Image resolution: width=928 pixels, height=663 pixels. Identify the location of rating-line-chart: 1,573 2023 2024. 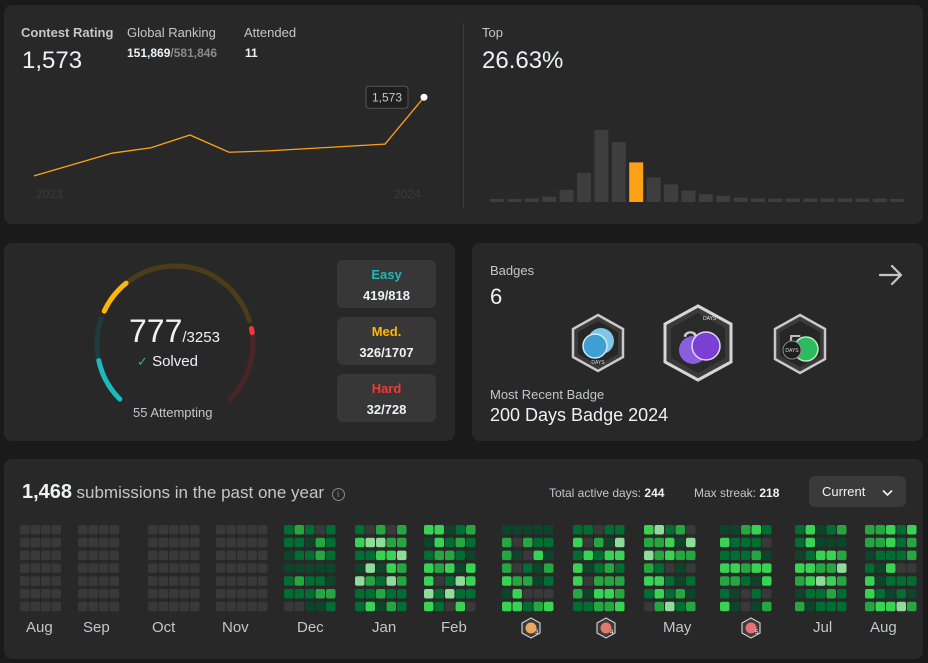
(234, 145).